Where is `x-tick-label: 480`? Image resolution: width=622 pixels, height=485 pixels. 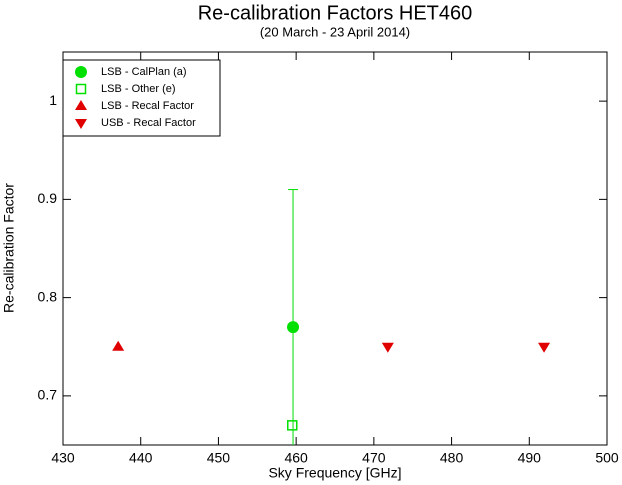 x-tick-label: 480 is located at coordinates (452, 458).